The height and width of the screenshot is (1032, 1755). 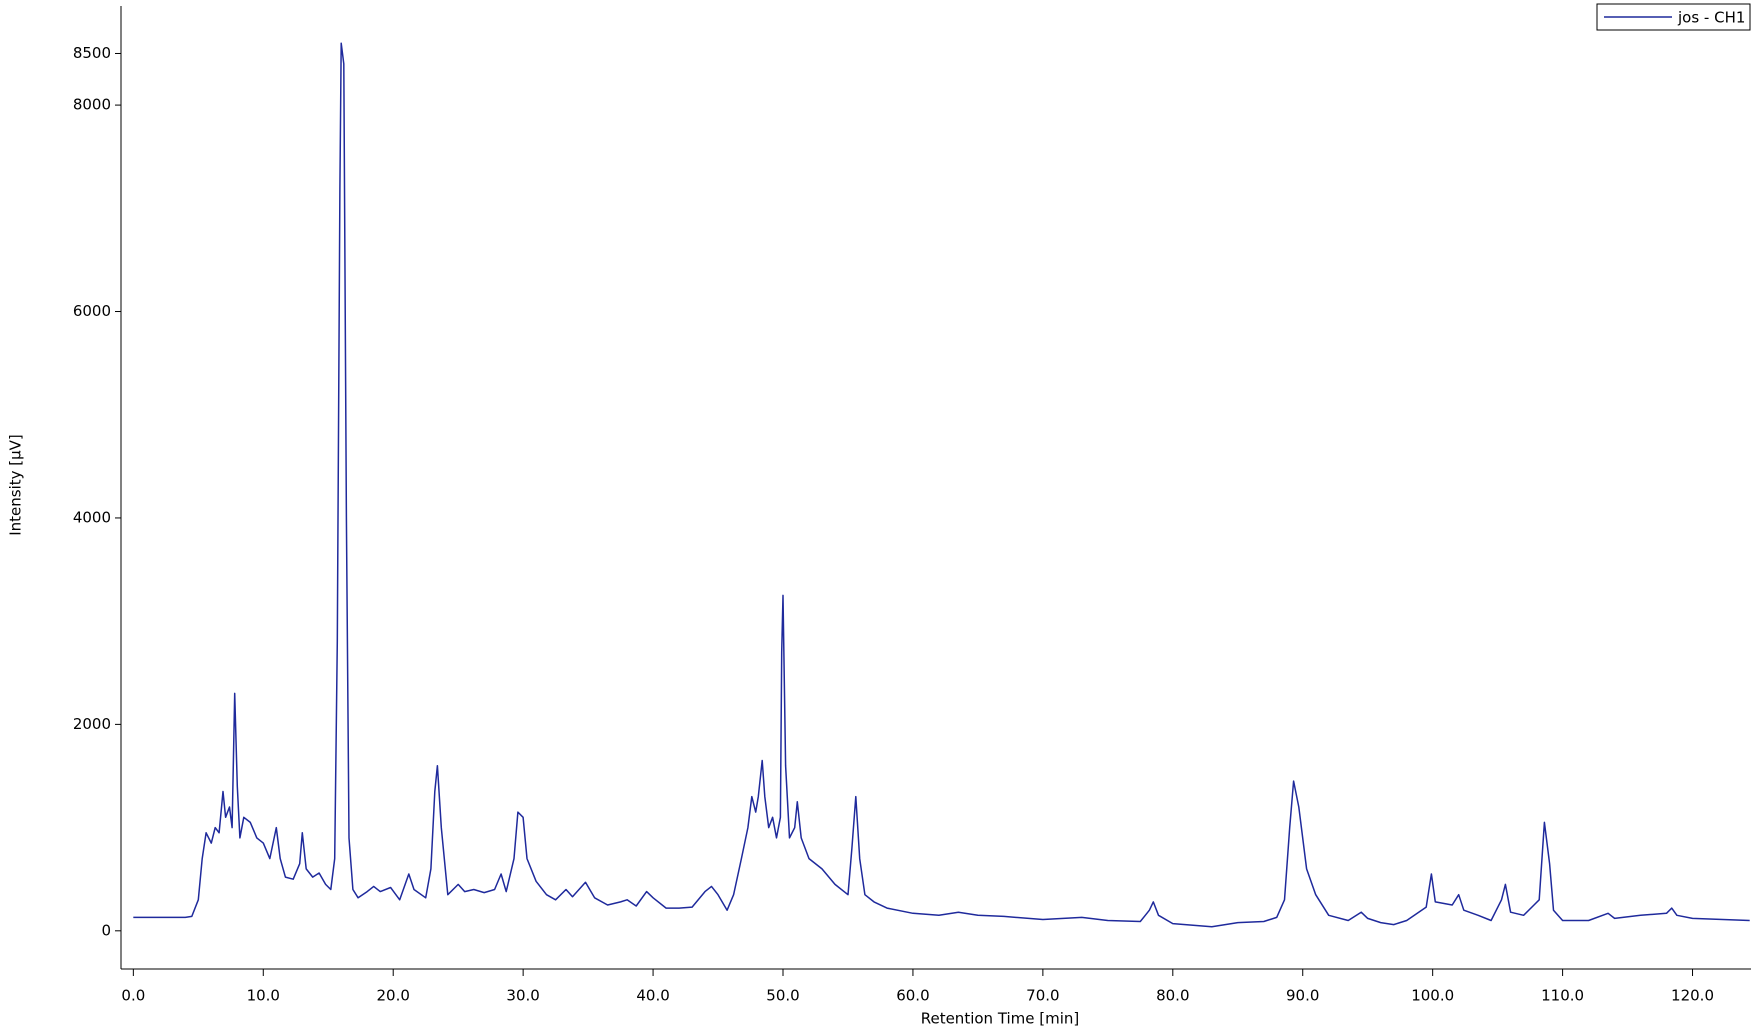 What do you see at coordinates (133, 996) in the screenshot?
I see `x-tick-label: 0.0` at bounding box center [133, 996].